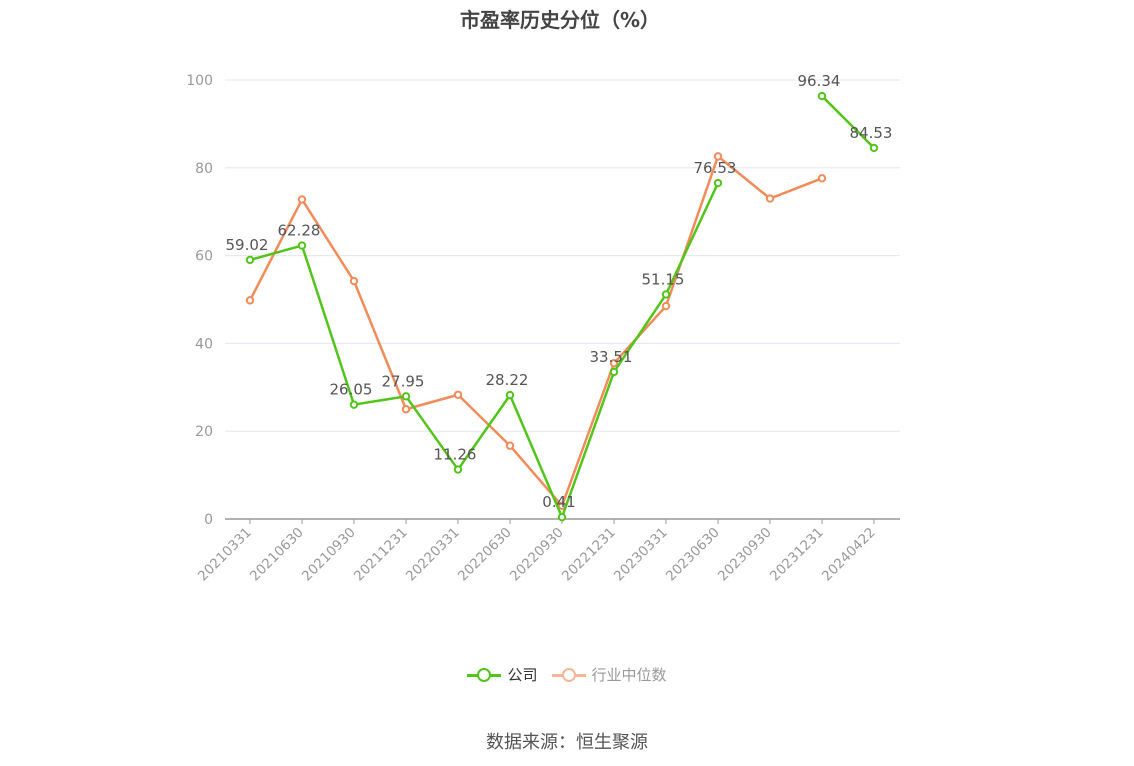 The width and height of the screenshot is (1134, 766). Describe the element at coordinates (381, 555) in the screenshot. I see `x-tick-label: 20211231` at that location.